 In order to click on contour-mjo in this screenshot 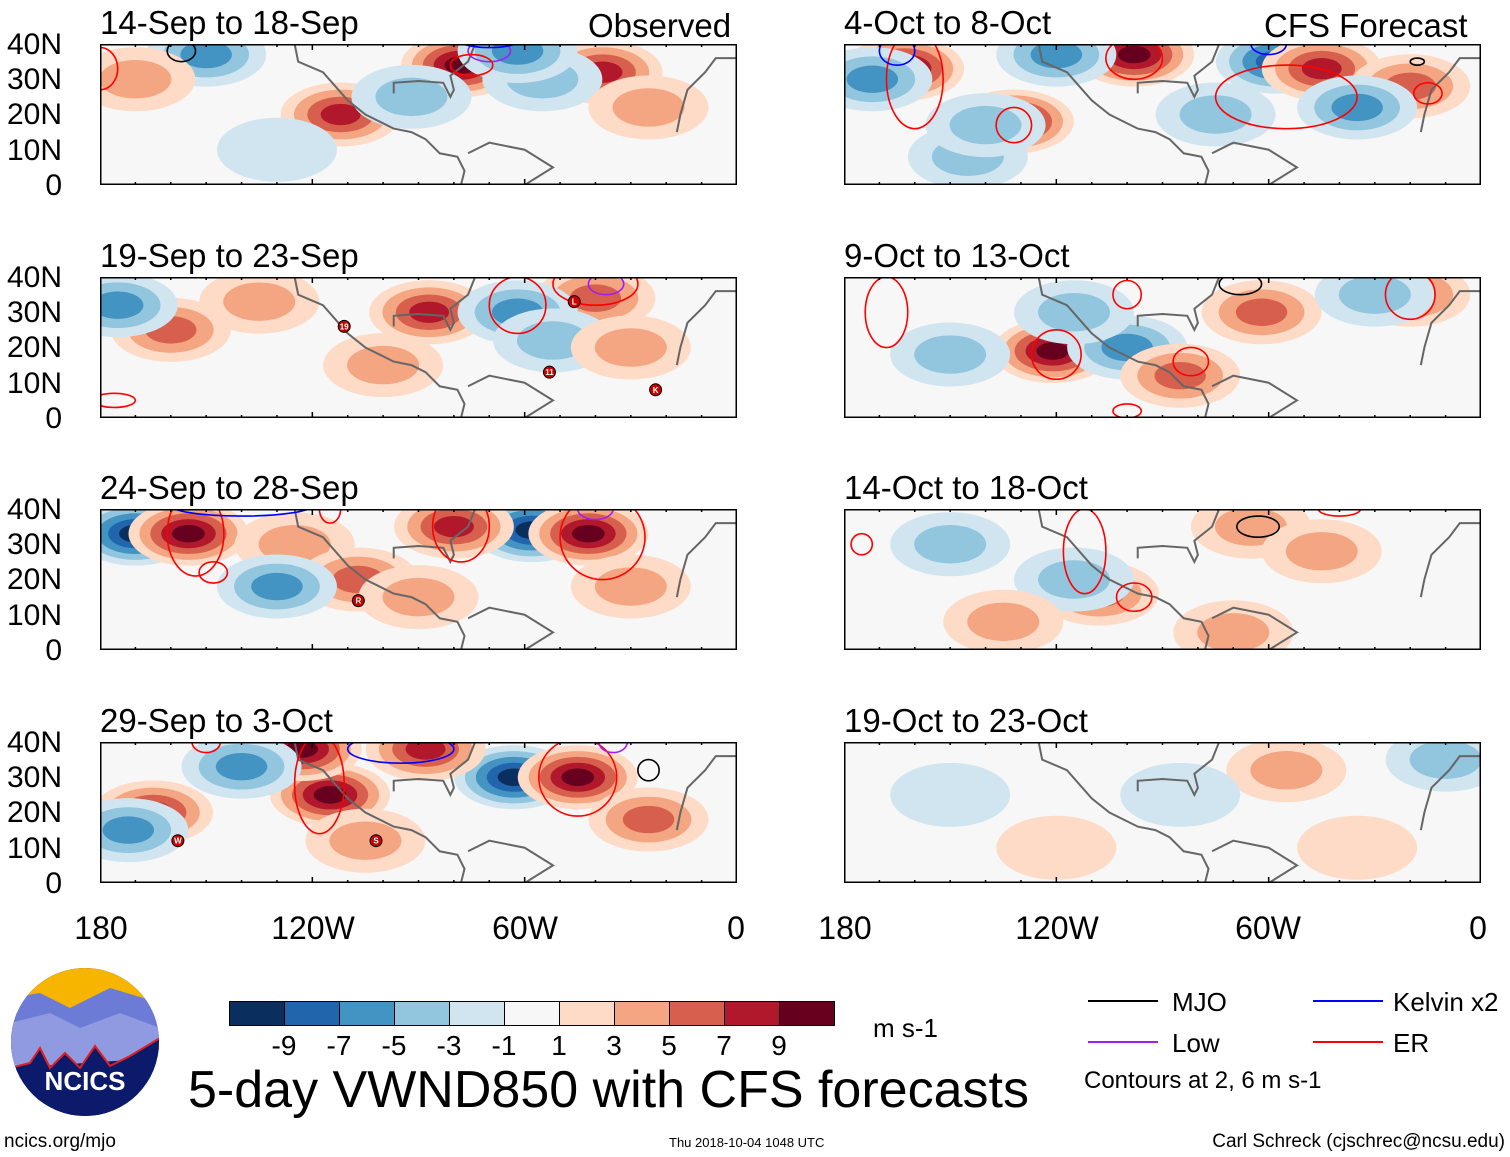, I will do `click(1417, 61)`.